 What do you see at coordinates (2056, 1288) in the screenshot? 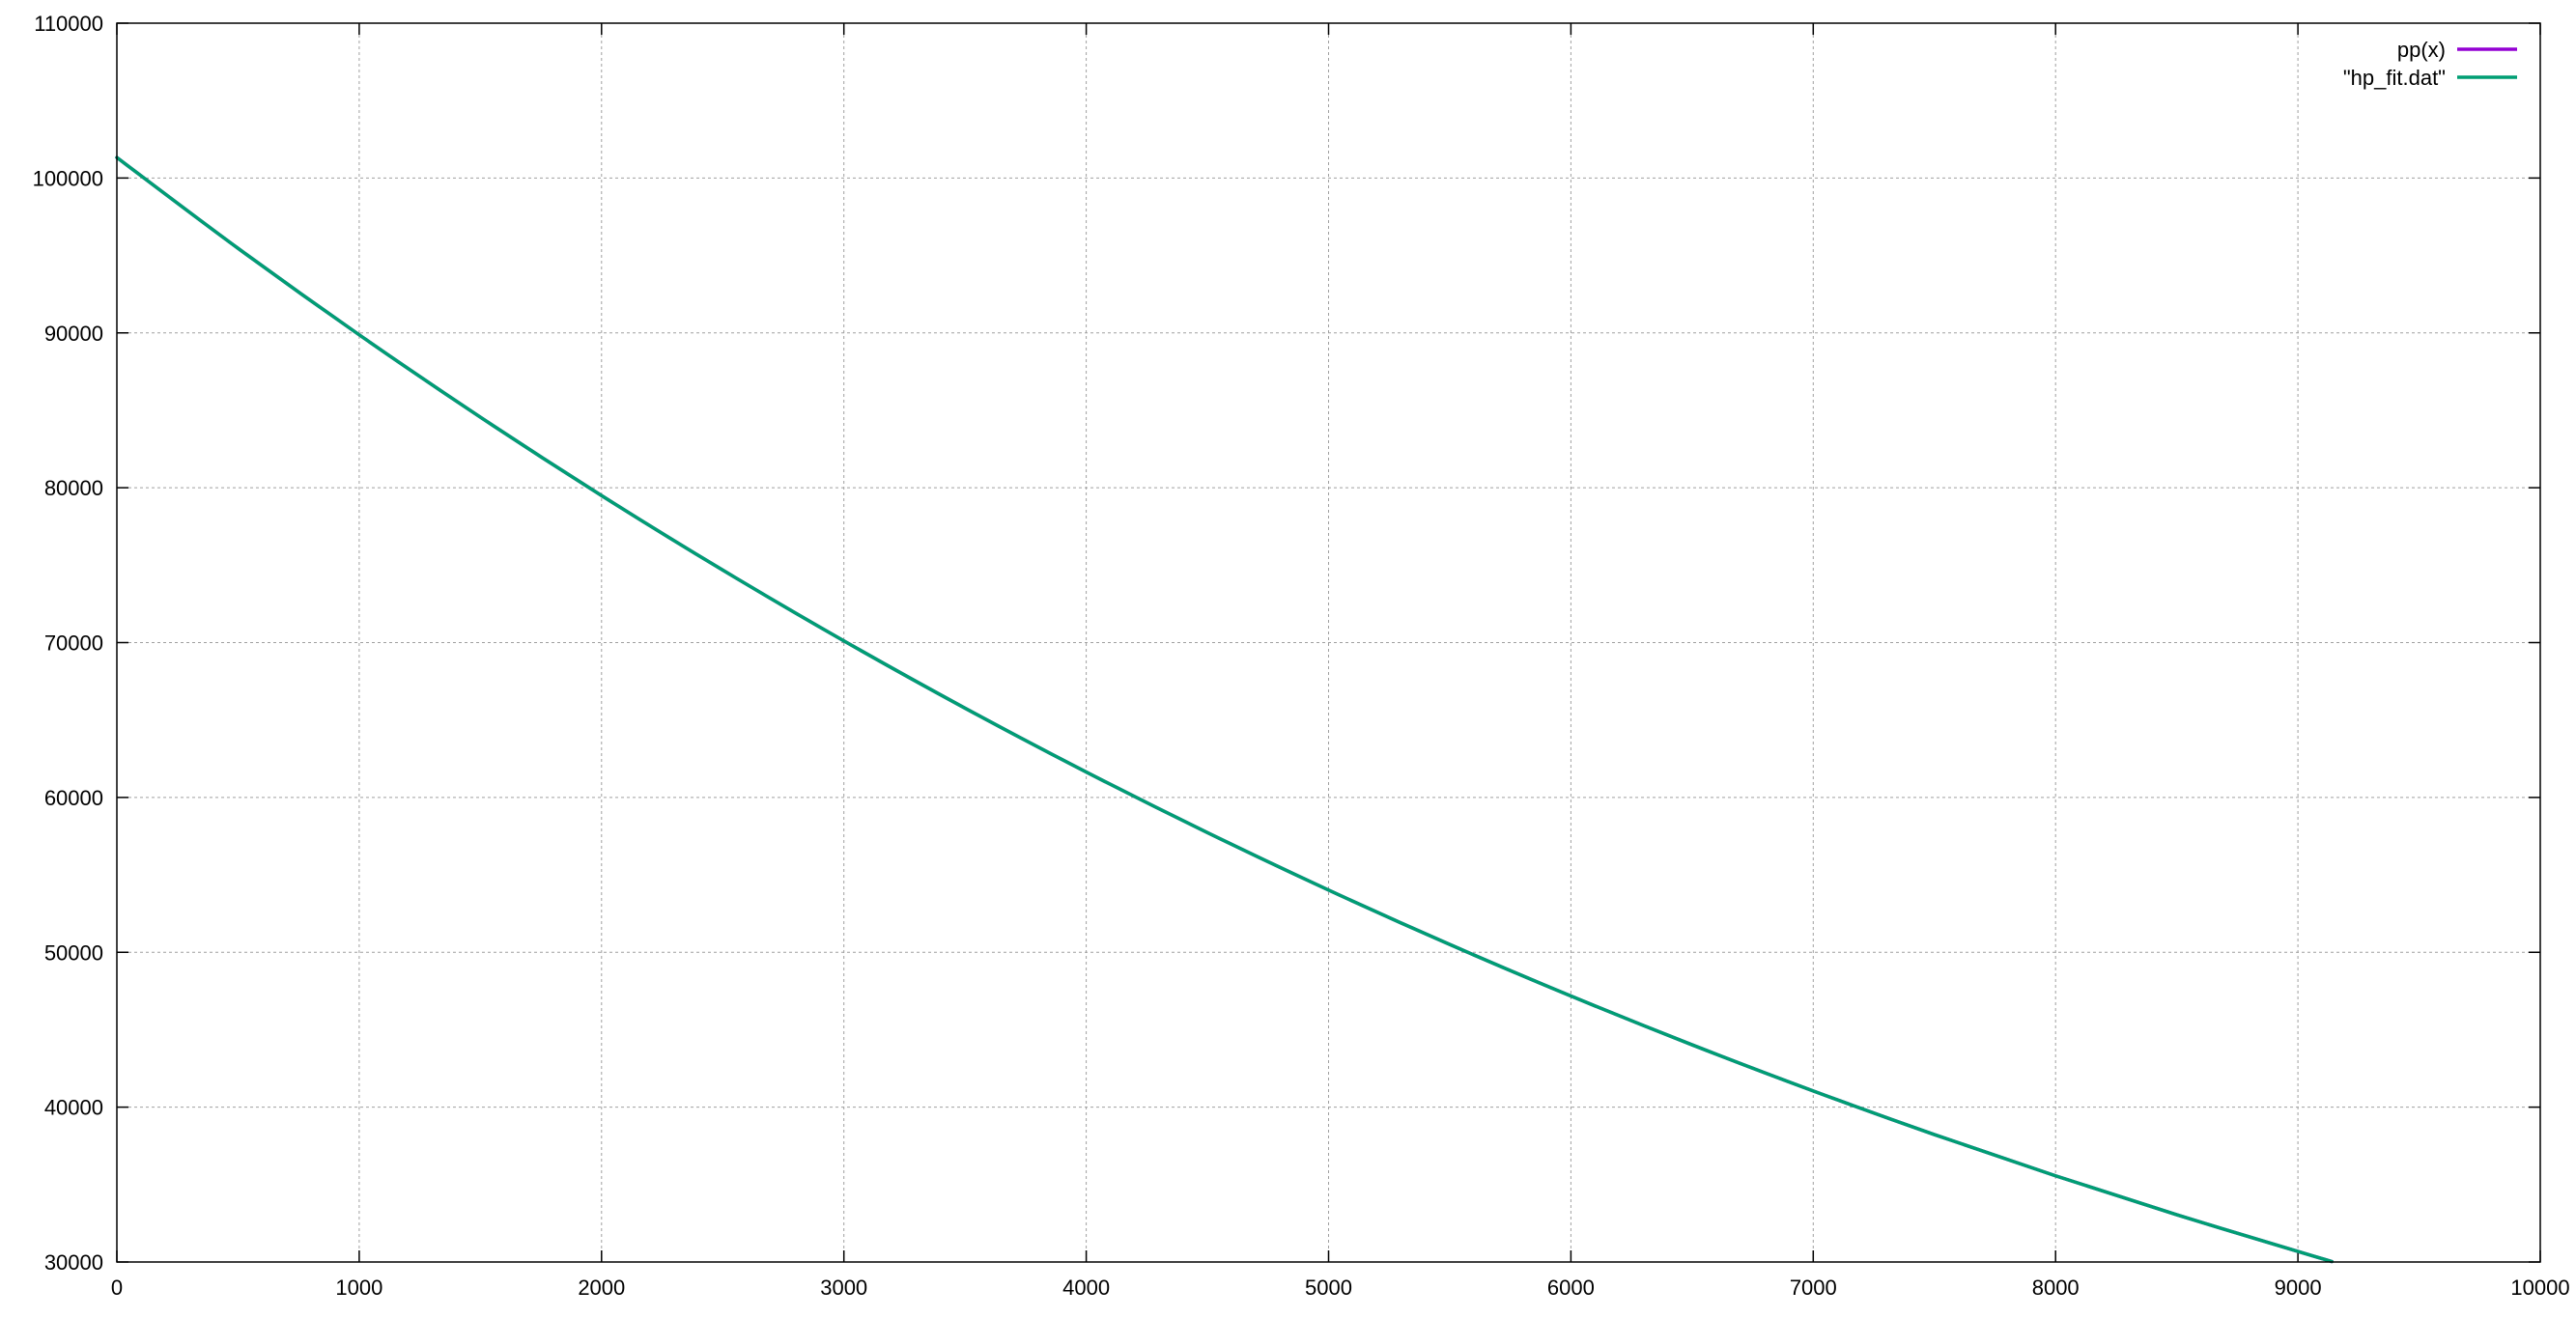
I see `x-tick-label: 8000` at bounding box center [2056, 1288].